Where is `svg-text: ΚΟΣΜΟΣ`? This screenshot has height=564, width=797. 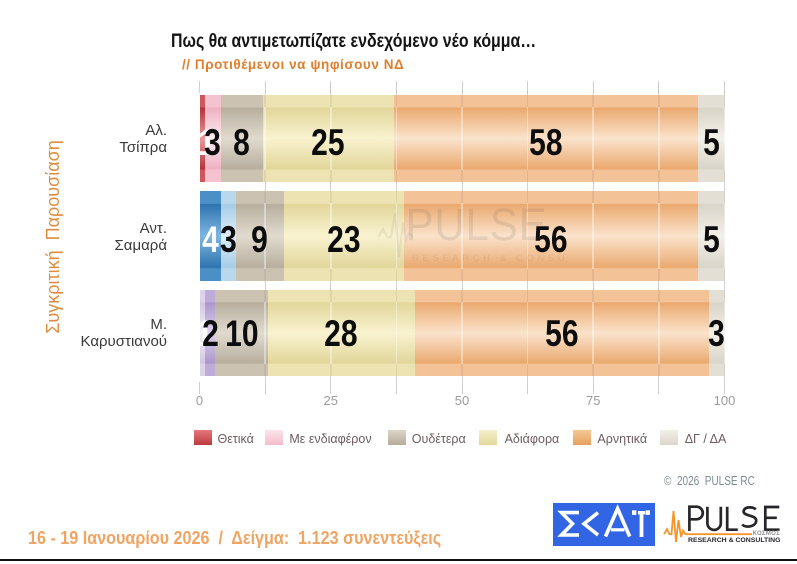 svg-text: ΚΟΣΜΟΣ is located at coordinates (766, 534).